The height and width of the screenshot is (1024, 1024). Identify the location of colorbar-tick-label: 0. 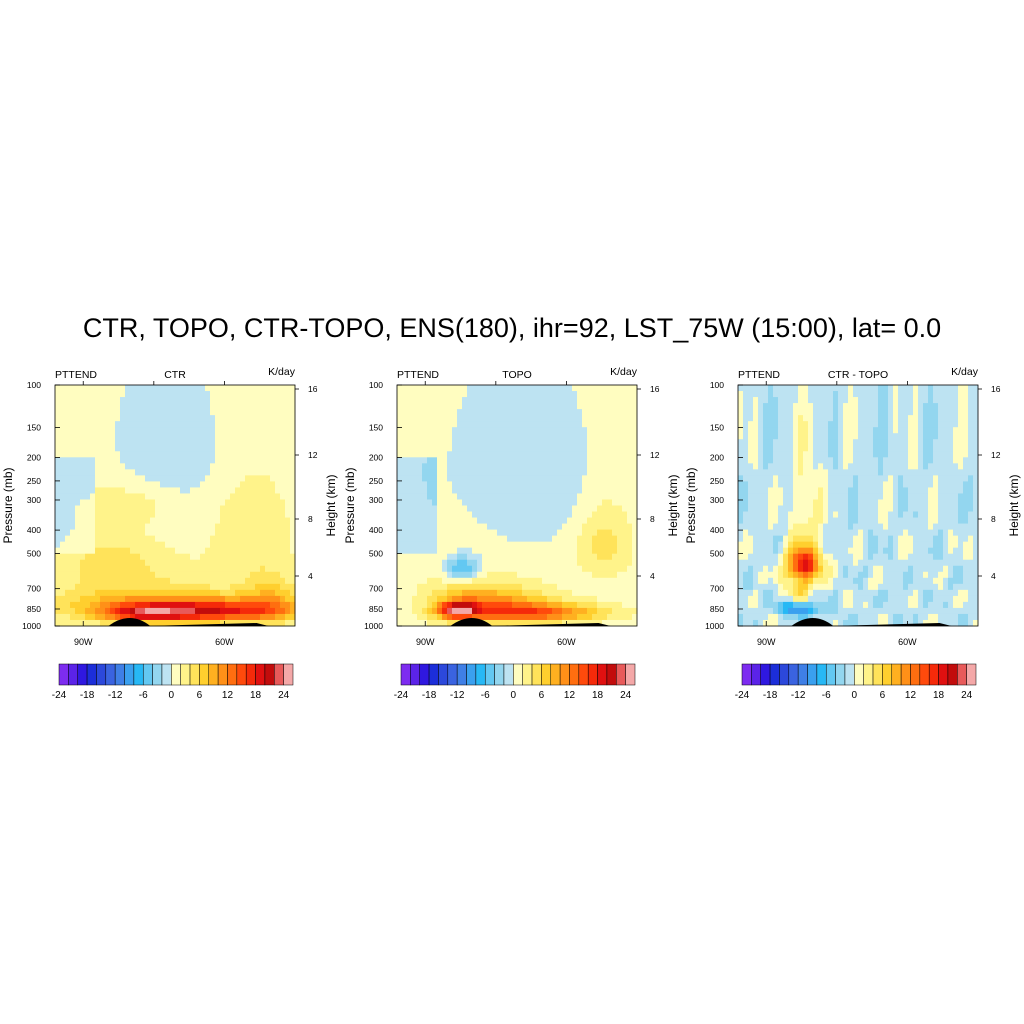
(172, 695).